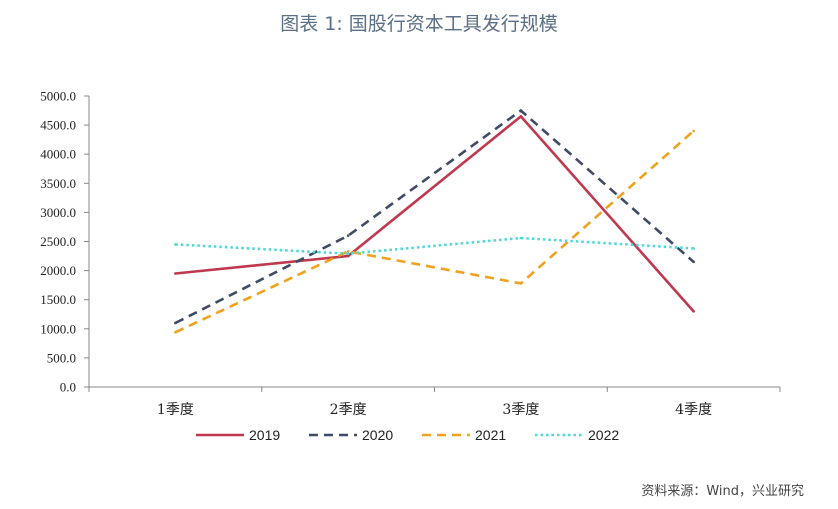 Image resolution: width=838 pixels, height=509 pixels. I want to click on legend-label-2022: 2022, so click(603, 435).